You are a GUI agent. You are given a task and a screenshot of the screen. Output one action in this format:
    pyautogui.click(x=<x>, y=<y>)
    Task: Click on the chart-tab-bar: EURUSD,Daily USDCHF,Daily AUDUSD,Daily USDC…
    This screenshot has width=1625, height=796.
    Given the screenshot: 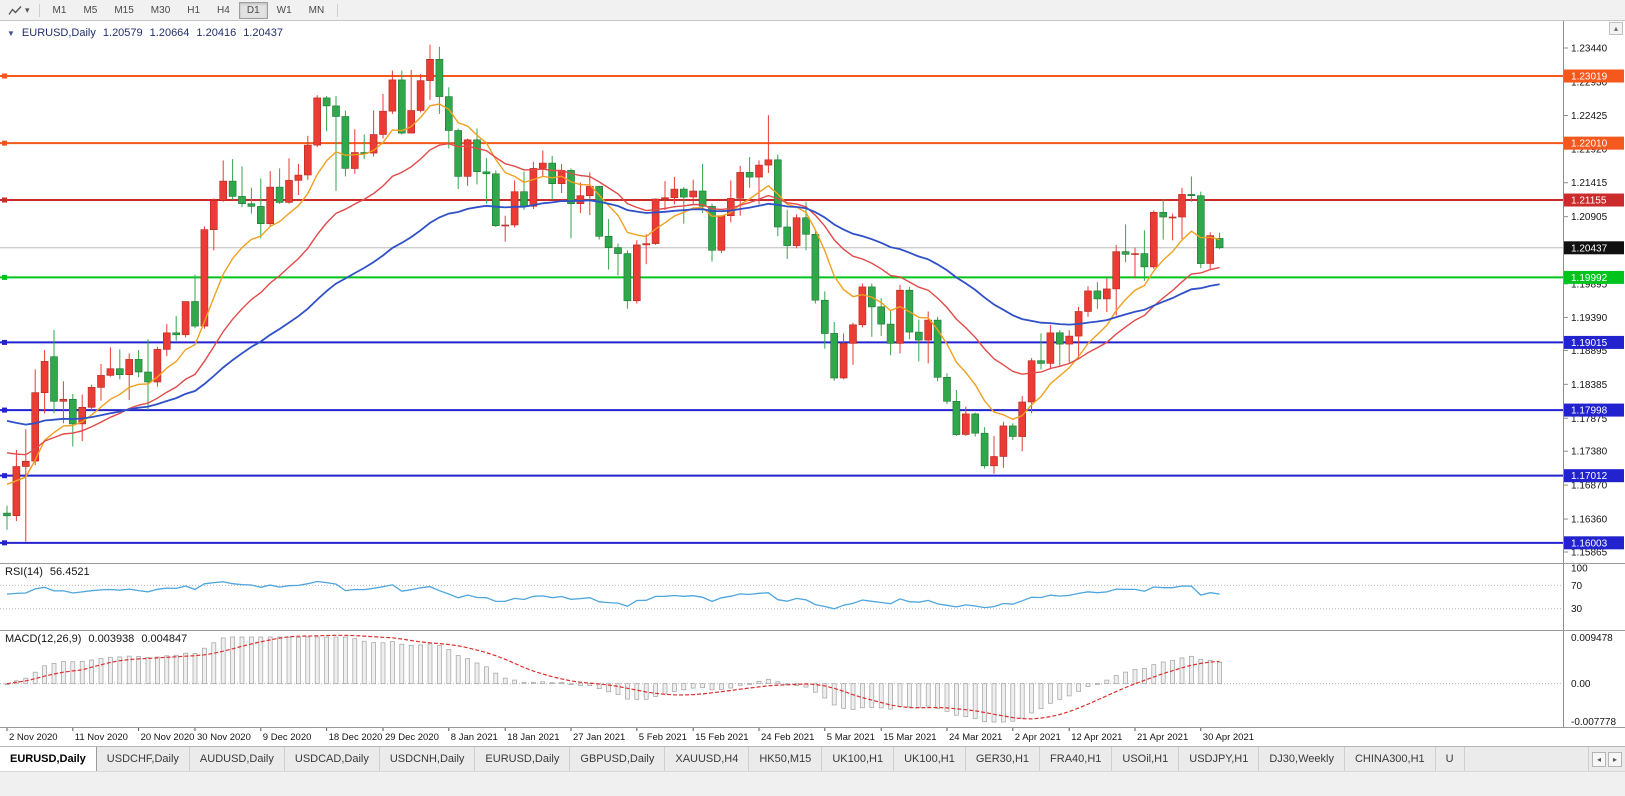 What is the action you would take?
    pyautogui.click(x=812, y=758)
    